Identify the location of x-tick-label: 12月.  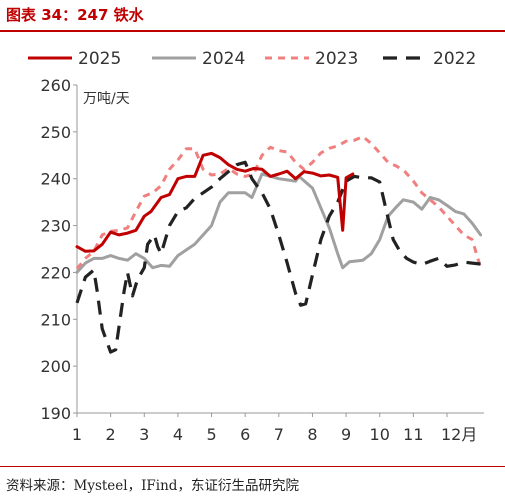
(459, 434).